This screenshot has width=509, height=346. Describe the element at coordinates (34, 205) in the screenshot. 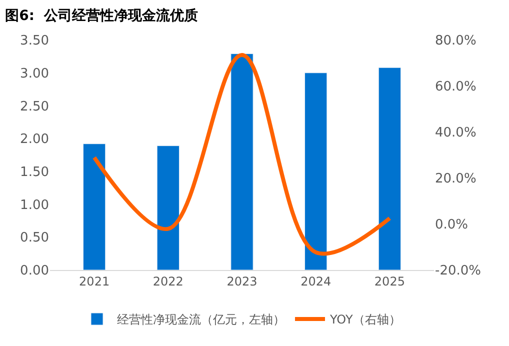

I see `y-tick-label: 1.00` at that location.